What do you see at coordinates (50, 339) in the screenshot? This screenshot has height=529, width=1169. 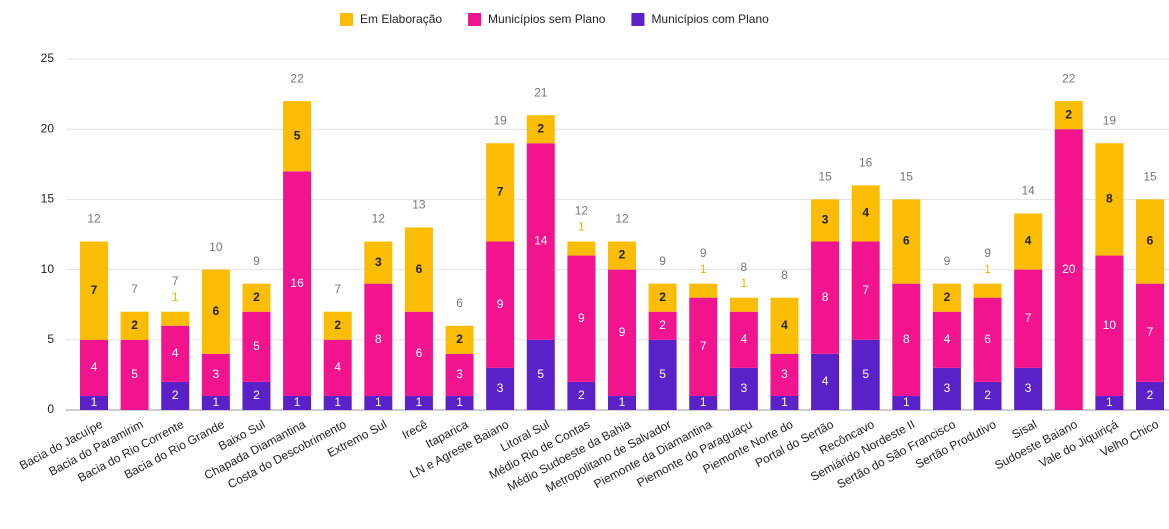 I see `y-tick-label: 5` at bounding box center [50, 339].